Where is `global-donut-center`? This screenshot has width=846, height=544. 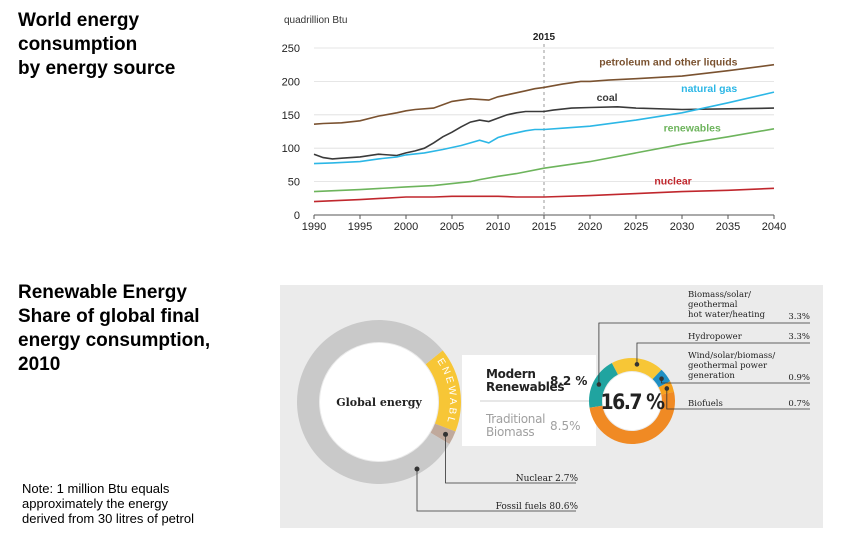
global-donut-center is located at coordinates (379, 402).